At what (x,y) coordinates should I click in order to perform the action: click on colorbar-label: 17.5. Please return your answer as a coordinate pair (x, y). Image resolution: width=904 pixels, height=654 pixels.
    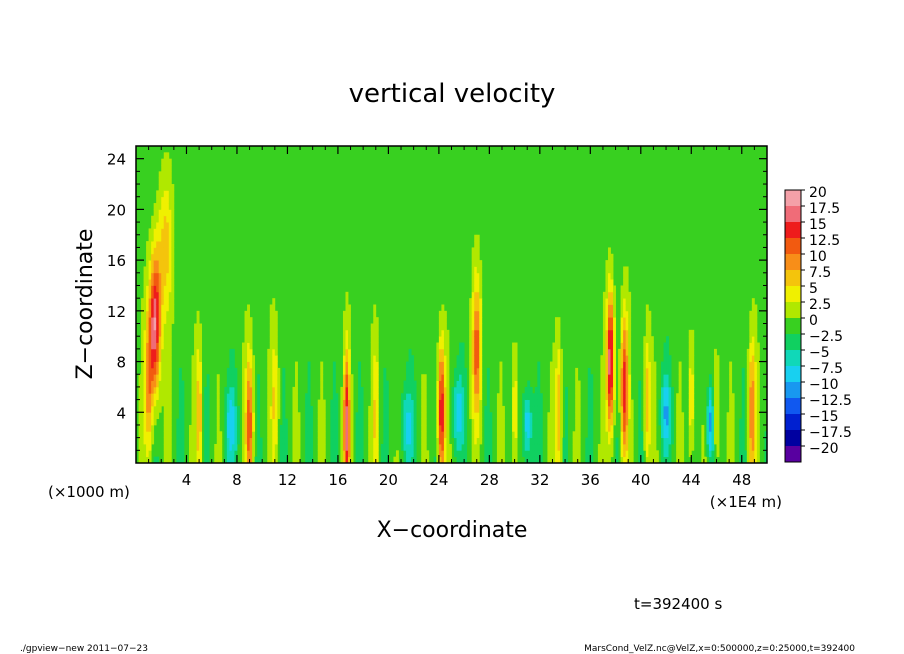
    Looking at the image, I should click on (824, 209).